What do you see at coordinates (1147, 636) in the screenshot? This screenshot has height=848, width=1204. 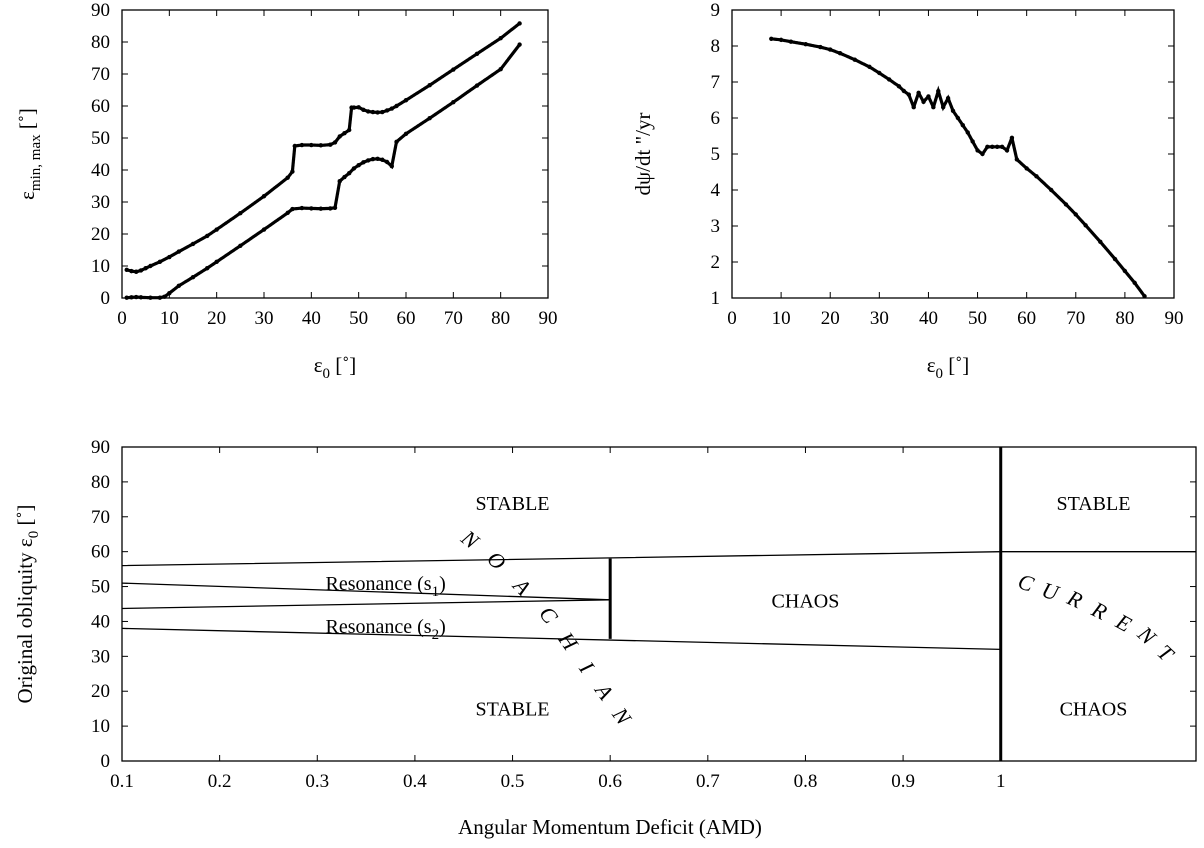 I see `curved-label-current-letter: N` at bounding box center [1147, 636].